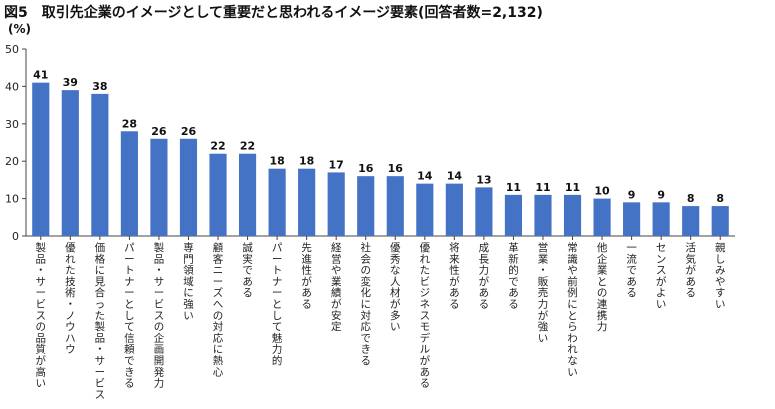 The image size is (775, 409). I want to click on data-label: 28, so click(129, 123).